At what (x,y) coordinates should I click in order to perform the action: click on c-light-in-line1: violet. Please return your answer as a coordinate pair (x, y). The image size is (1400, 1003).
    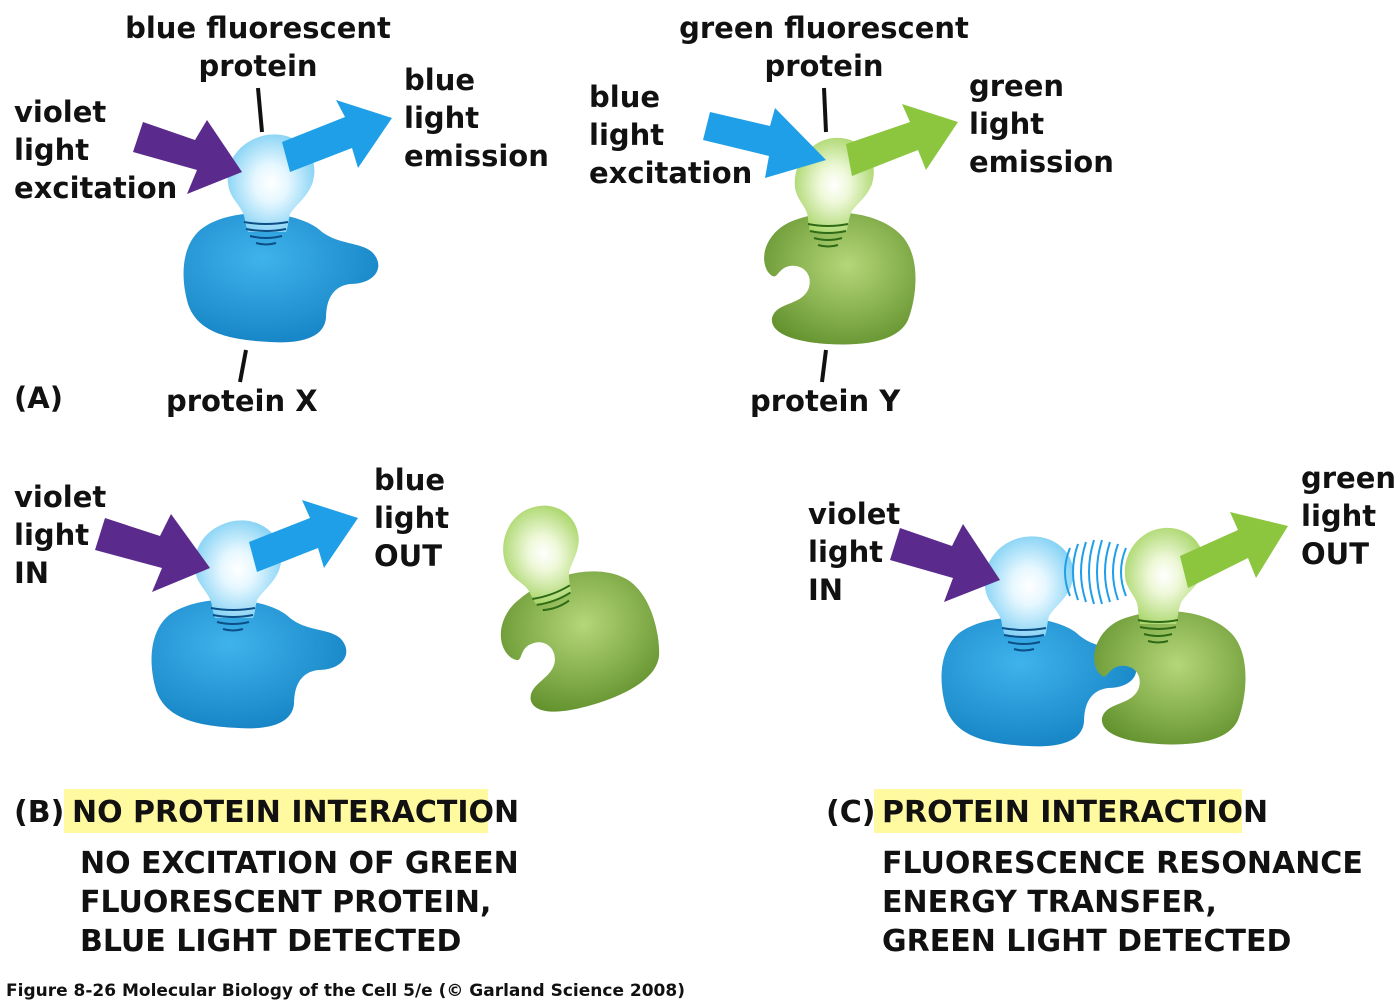
    Looking at the image, I should click on (854, 514).